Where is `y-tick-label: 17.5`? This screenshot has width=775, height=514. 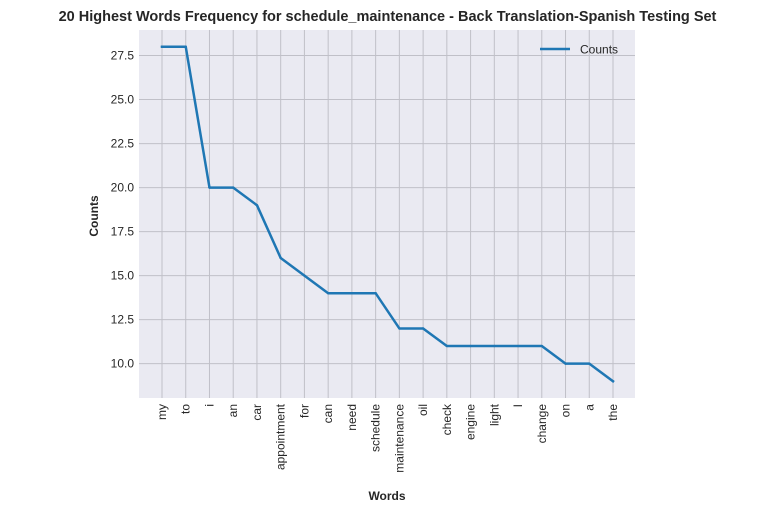 y-tick-label: 17.5 is located at coordinates (123, 232).